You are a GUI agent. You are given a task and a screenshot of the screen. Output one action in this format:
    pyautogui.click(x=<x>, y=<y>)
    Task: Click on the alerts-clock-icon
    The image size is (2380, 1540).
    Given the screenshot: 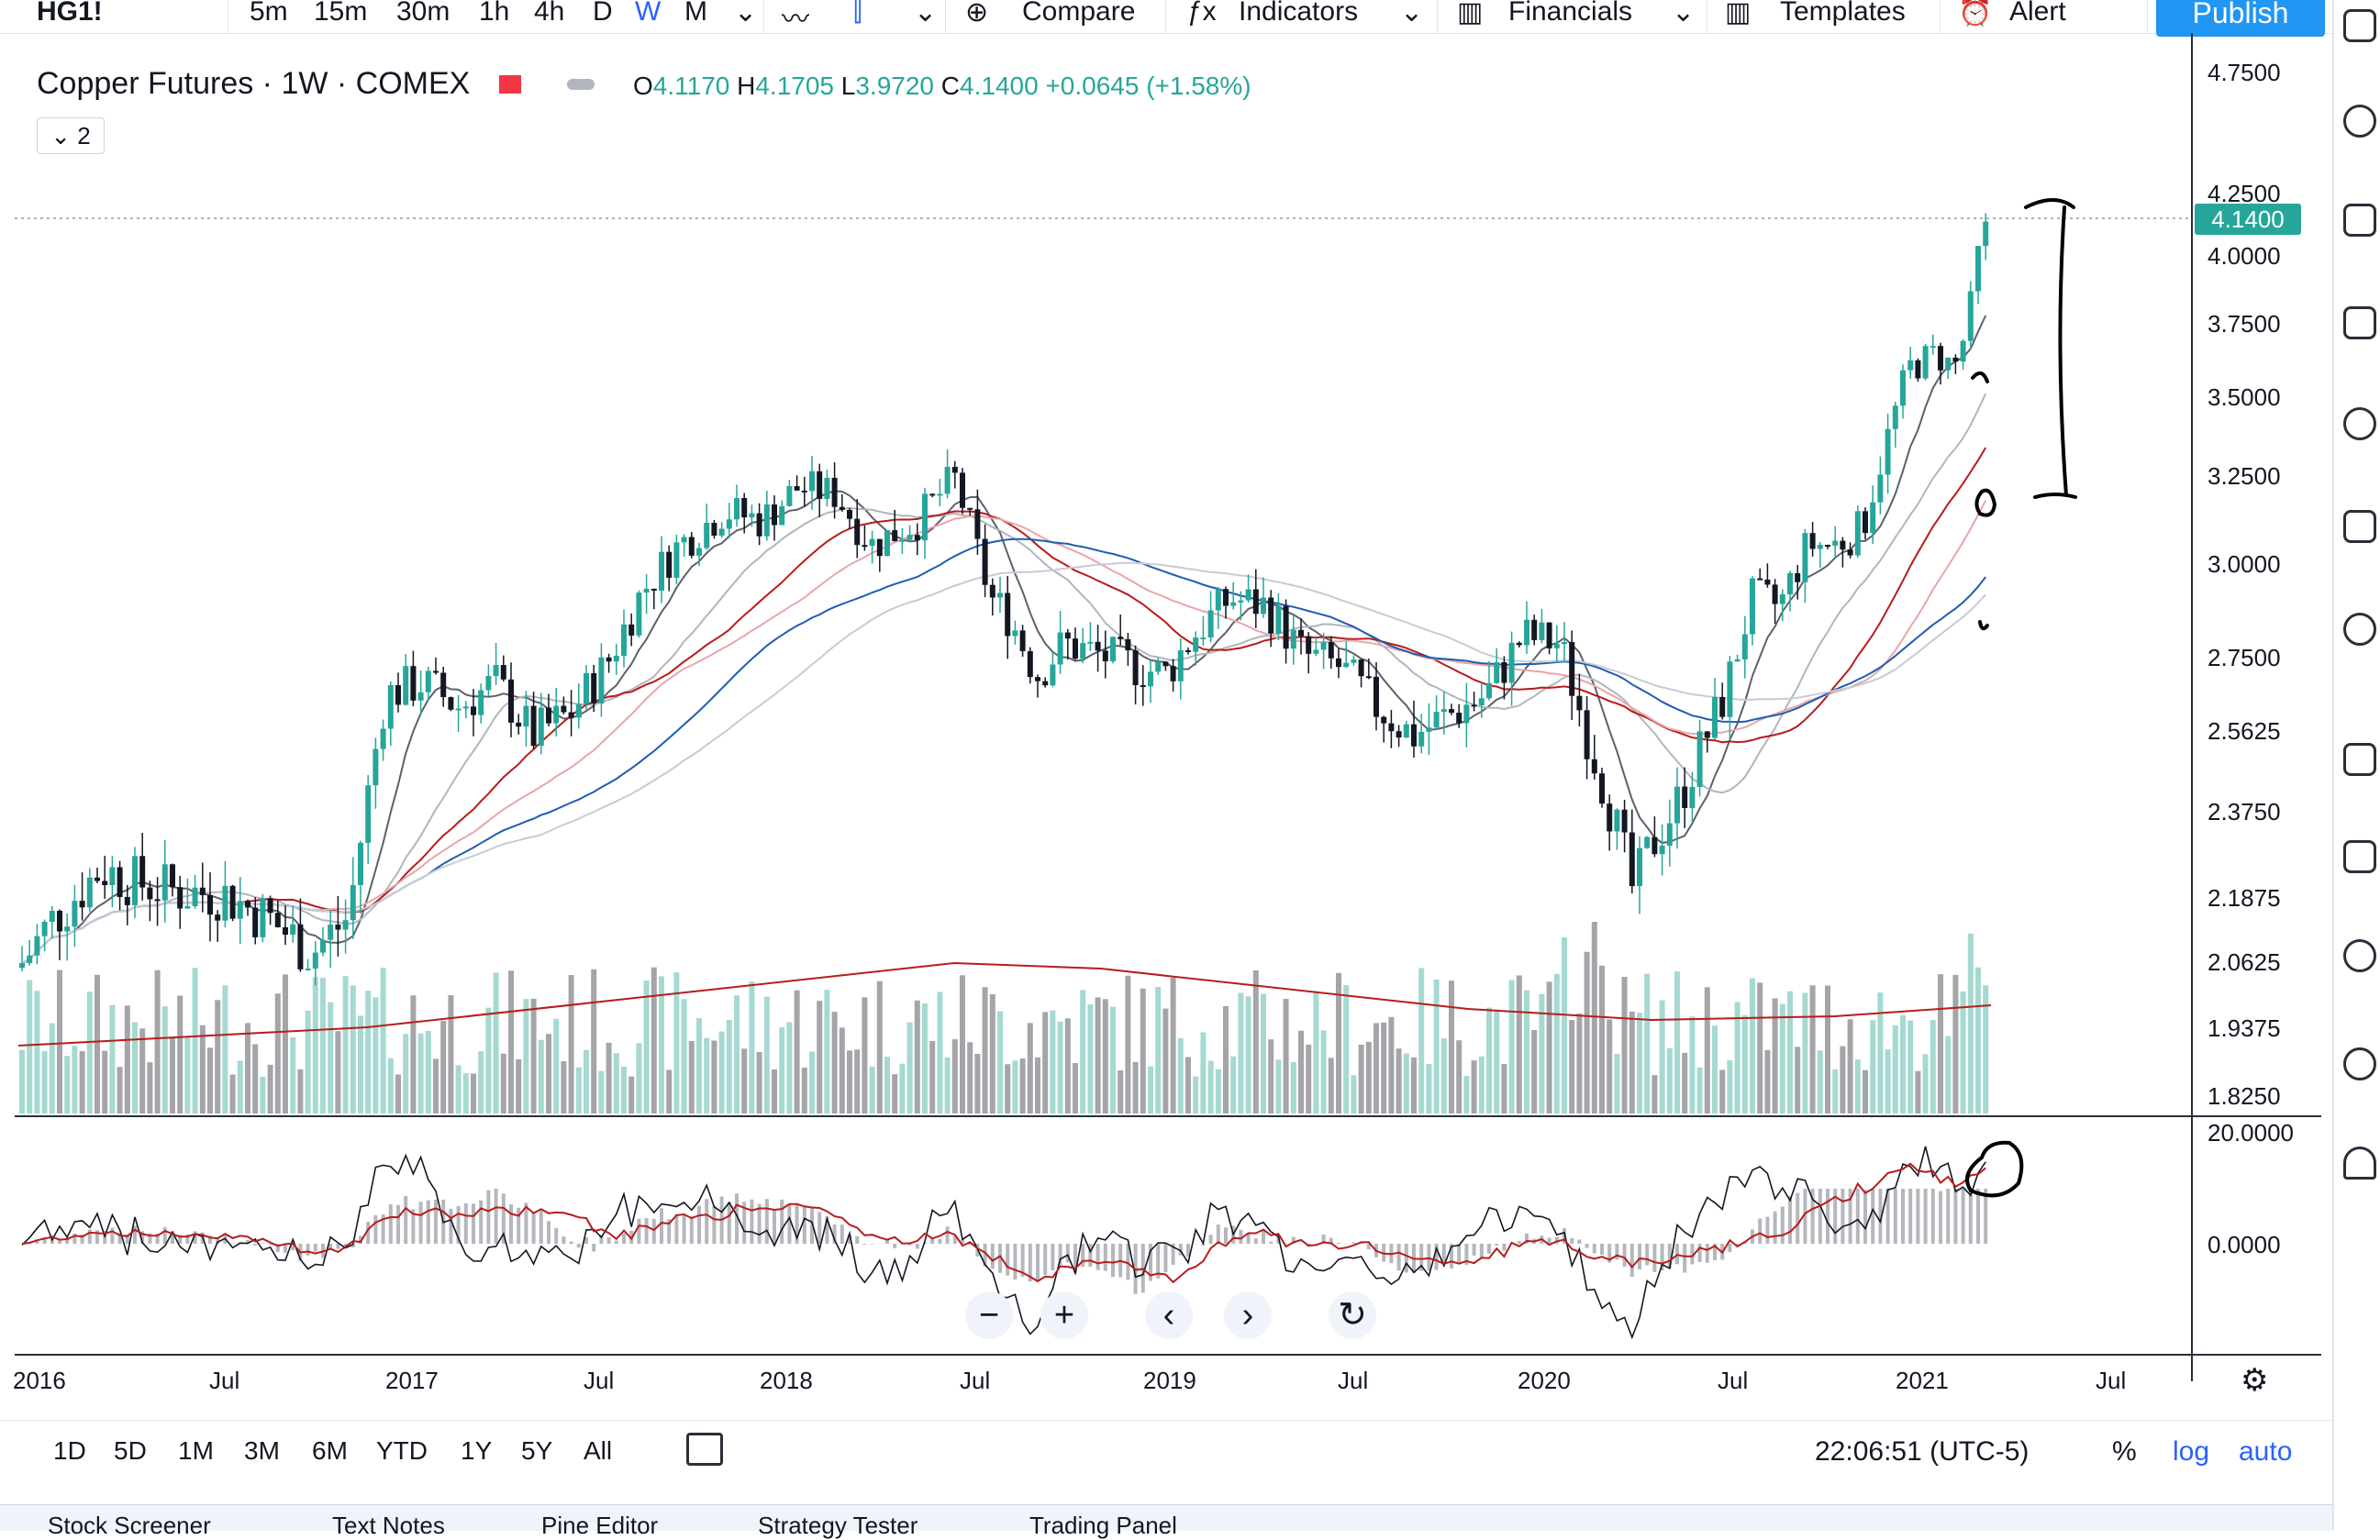 What is the action you would take?
    pyautogui.click(x=2359, y=121)
    